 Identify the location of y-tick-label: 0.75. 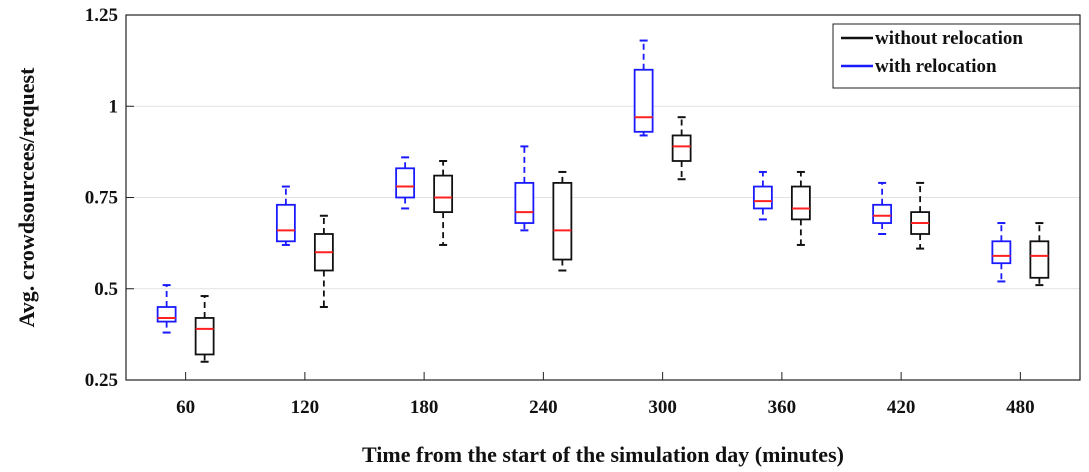
(101, 198).